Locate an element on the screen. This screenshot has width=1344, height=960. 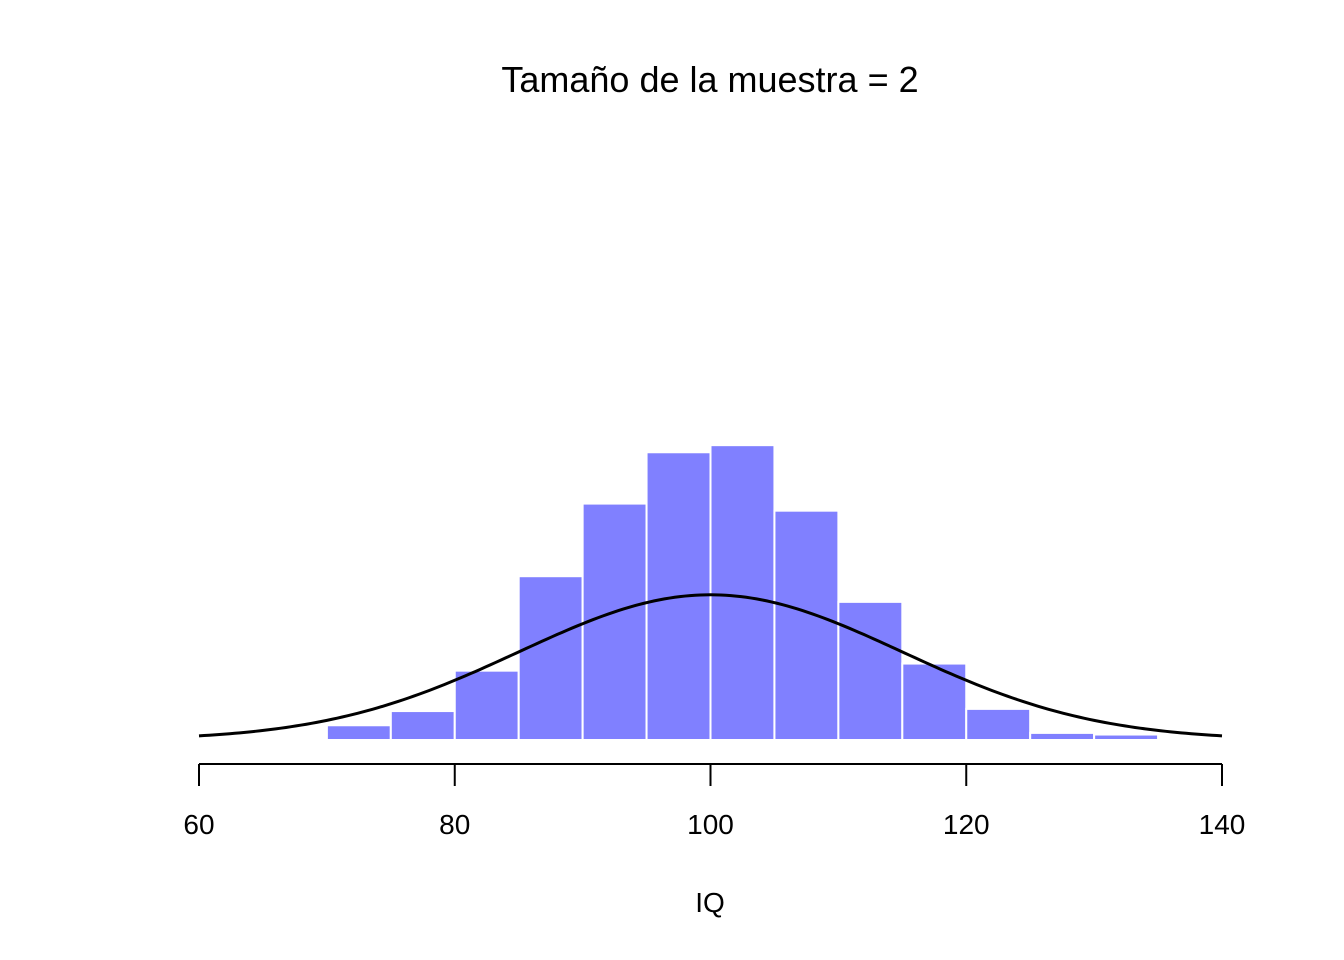
x-axis-ticks: 60 80 100 120 140 is located at coordinates (714, 802).